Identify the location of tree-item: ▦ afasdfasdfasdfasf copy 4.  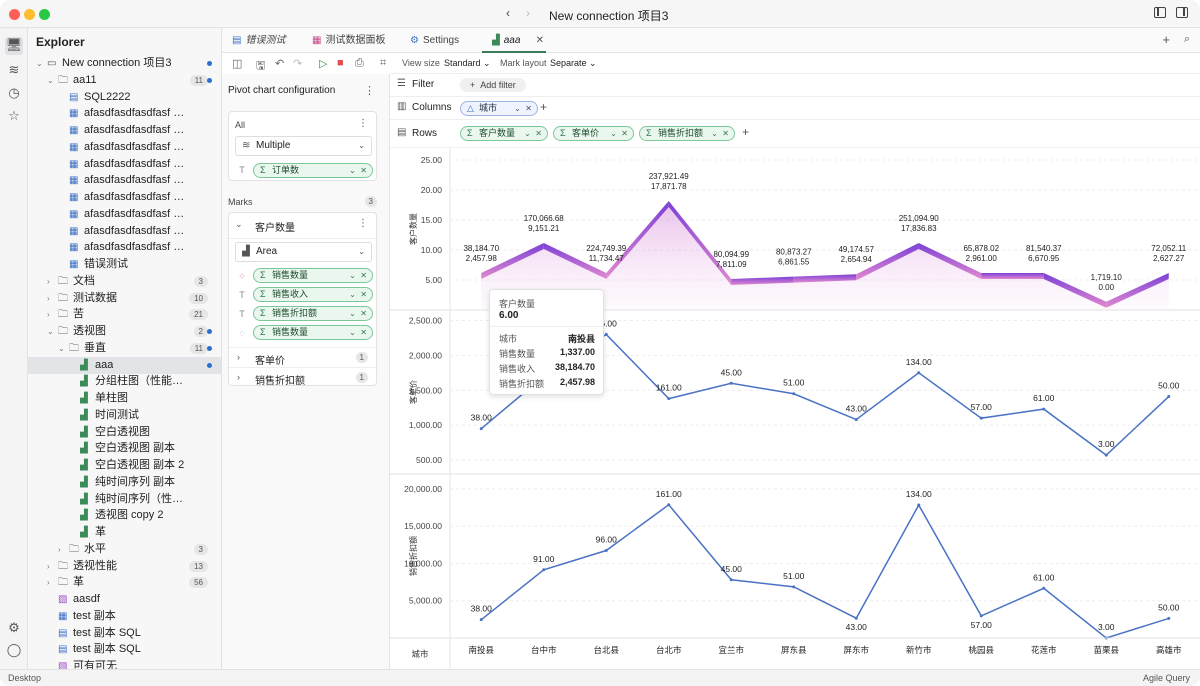
(124, 164).